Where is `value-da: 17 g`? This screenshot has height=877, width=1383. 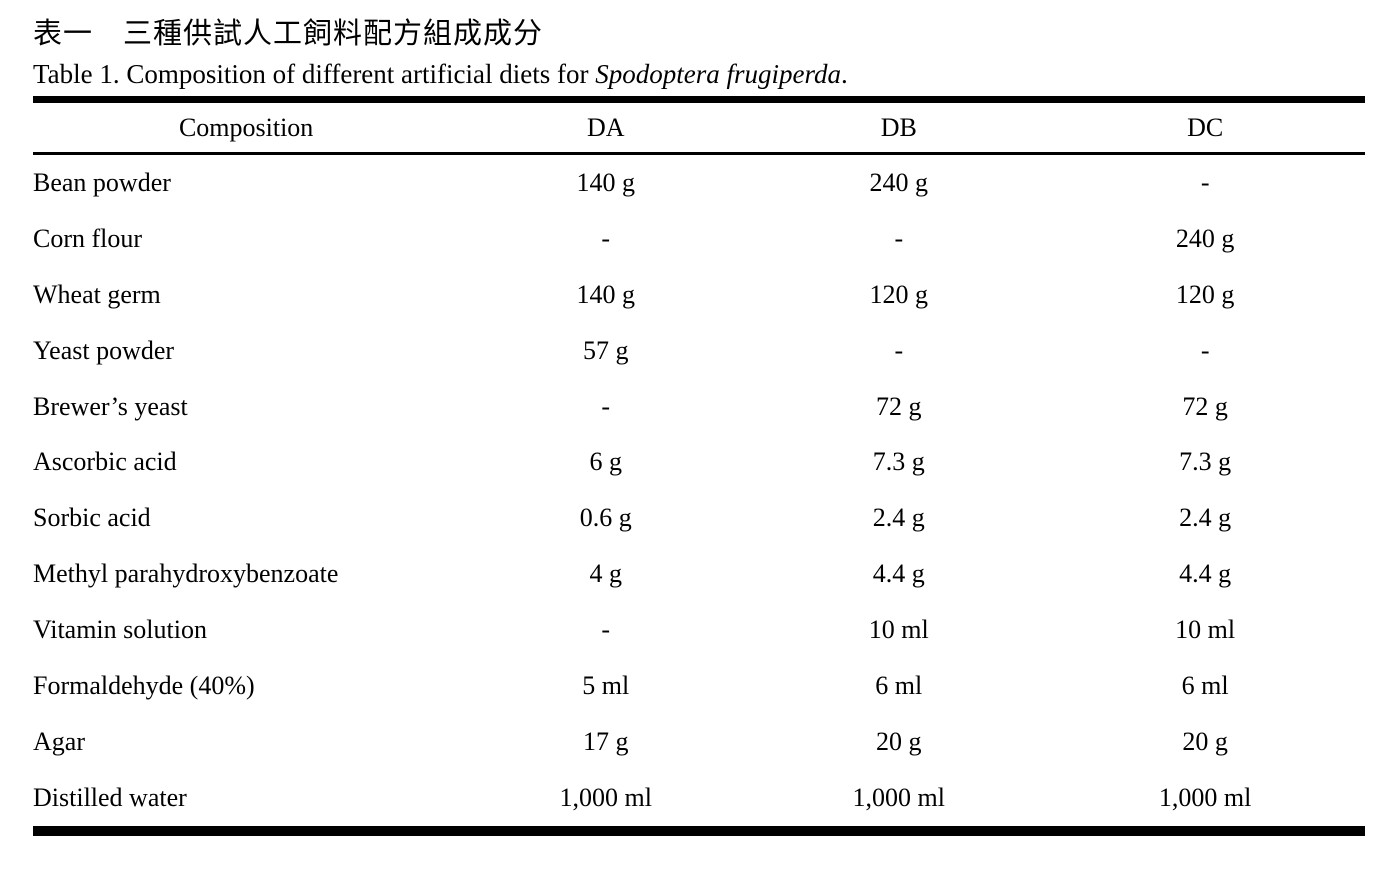
value-da: 17 g is located at coordinates (606, 741).